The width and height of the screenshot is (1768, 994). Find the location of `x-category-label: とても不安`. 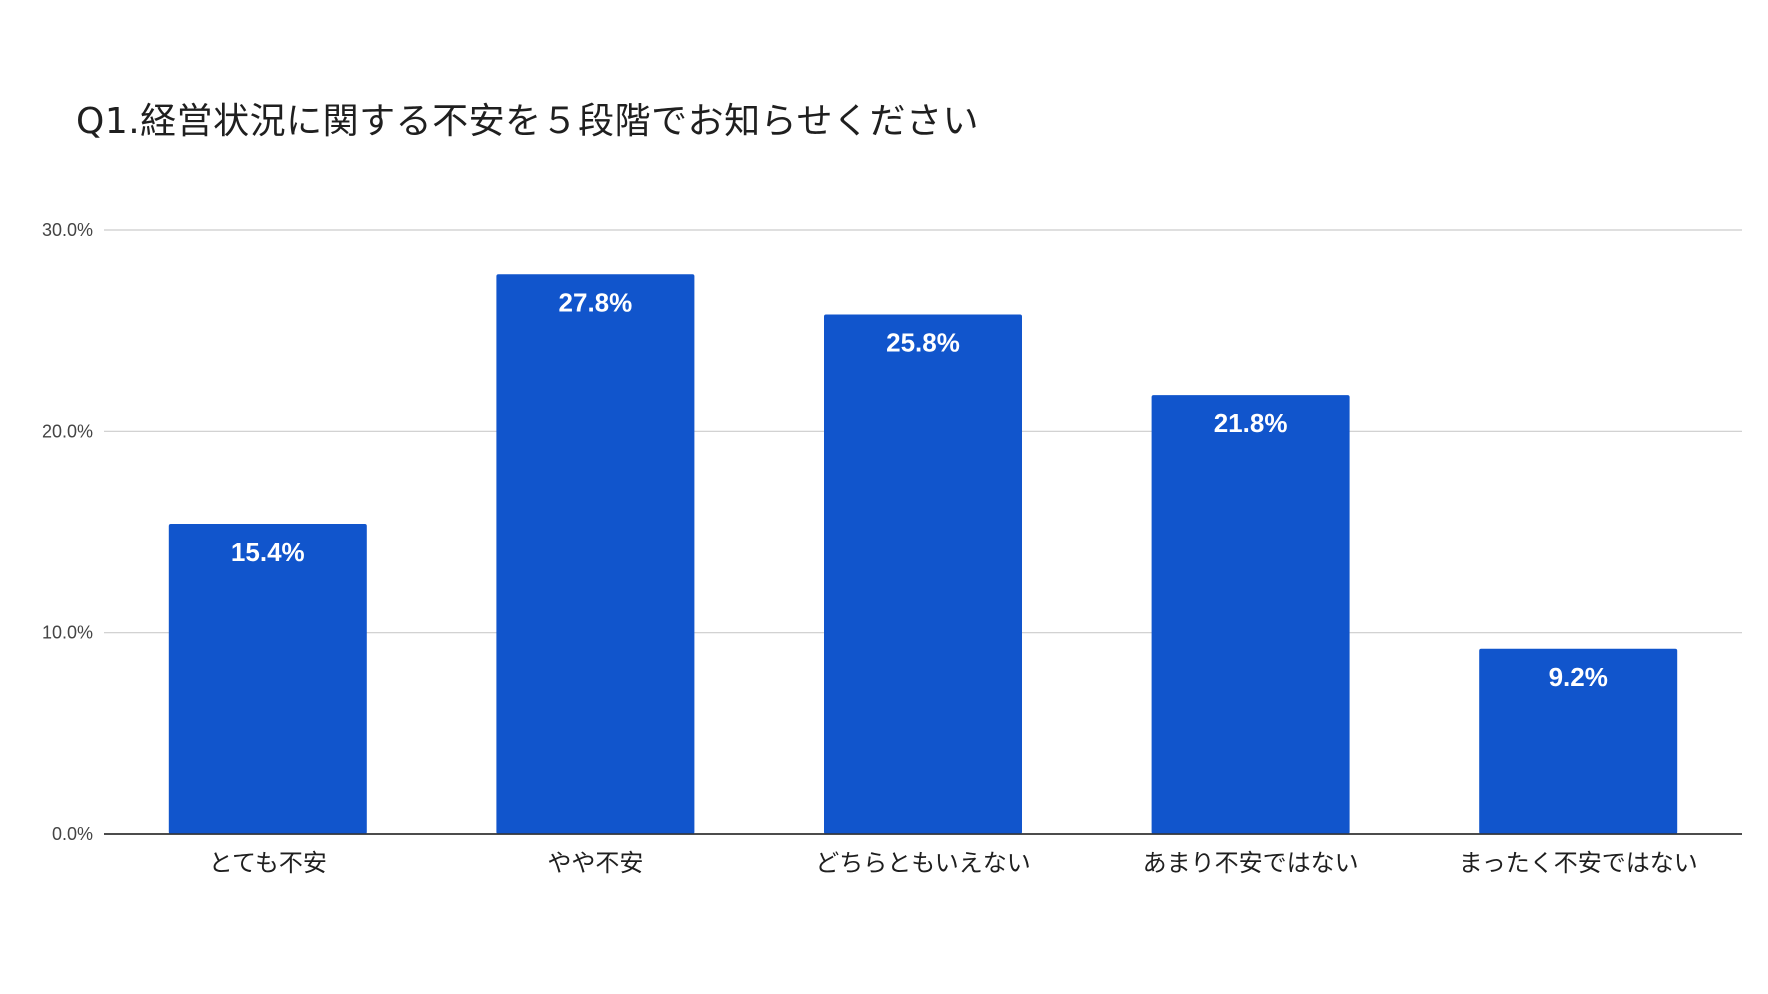

x-category-label: とても不安 is located at coordinates (268, 863).